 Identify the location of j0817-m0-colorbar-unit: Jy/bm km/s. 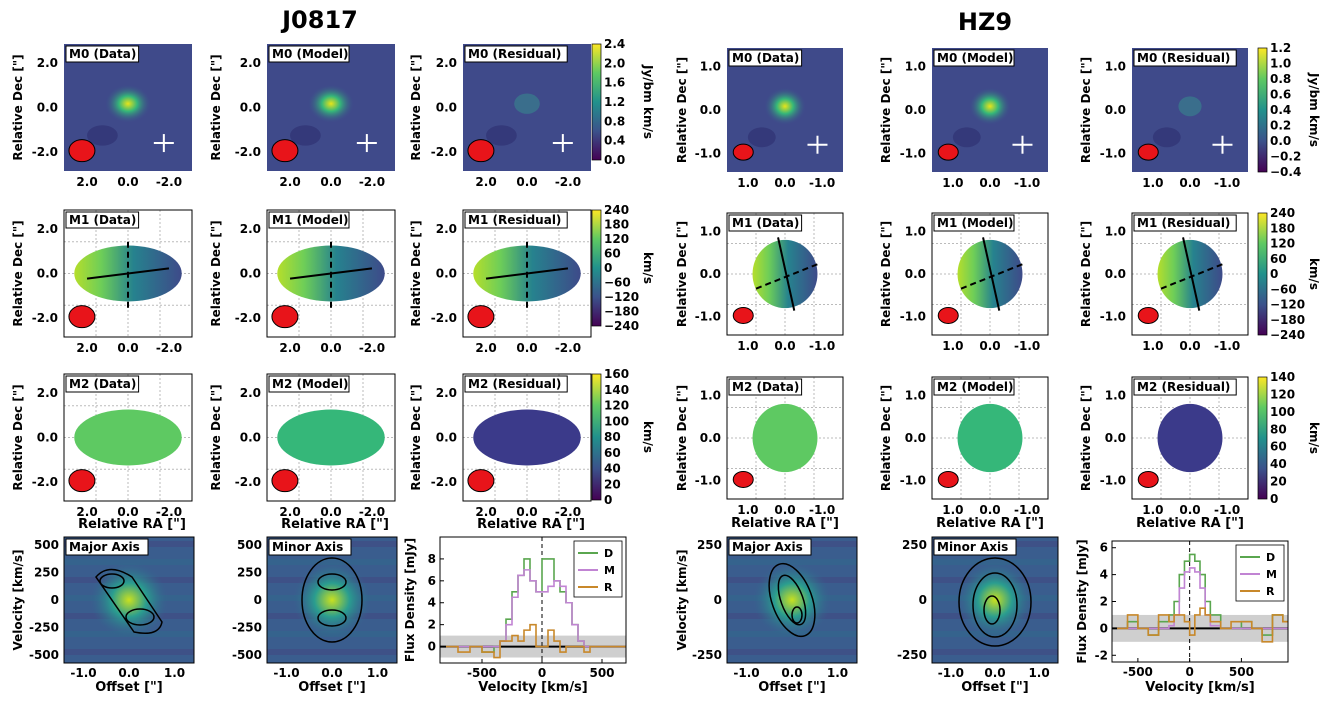
(648, 101).